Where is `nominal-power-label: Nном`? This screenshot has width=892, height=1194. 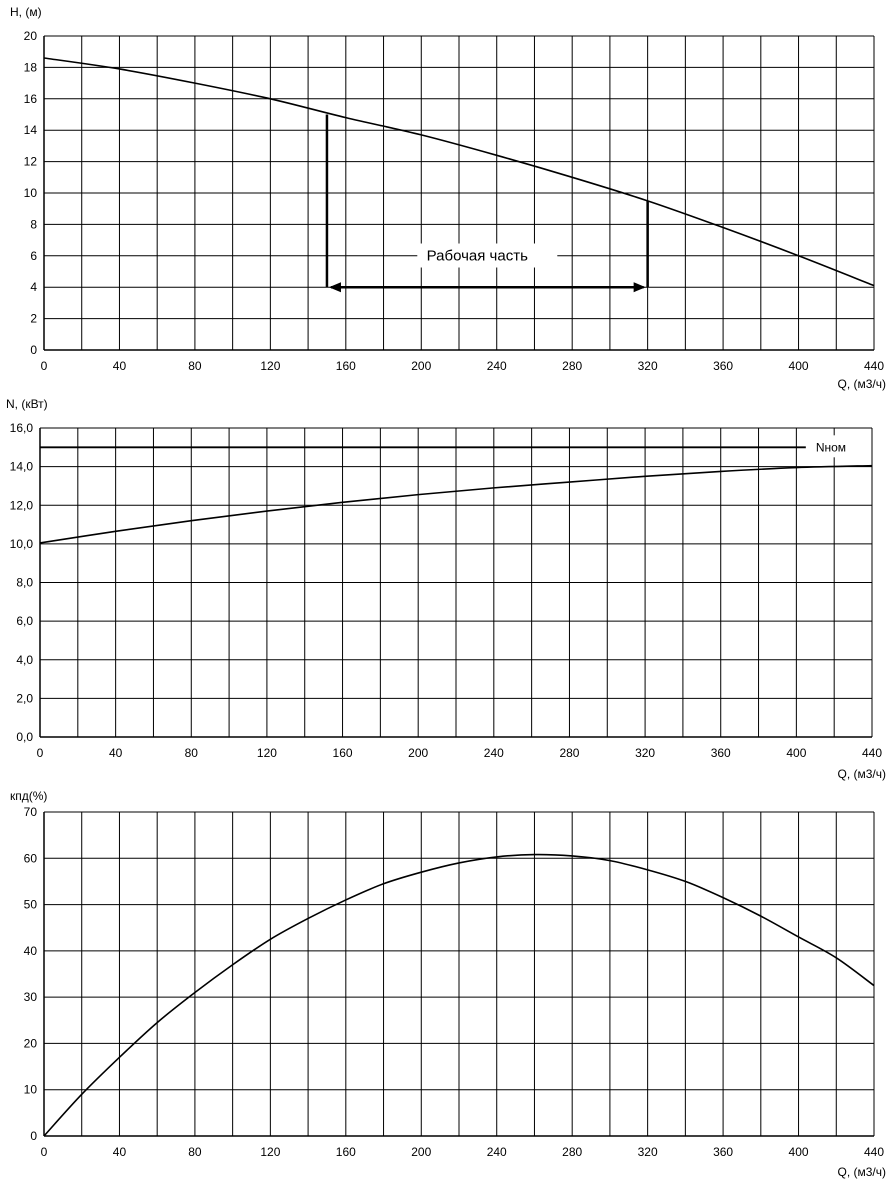
nominal-power-label: Nном is located at coordinates (831, 447).